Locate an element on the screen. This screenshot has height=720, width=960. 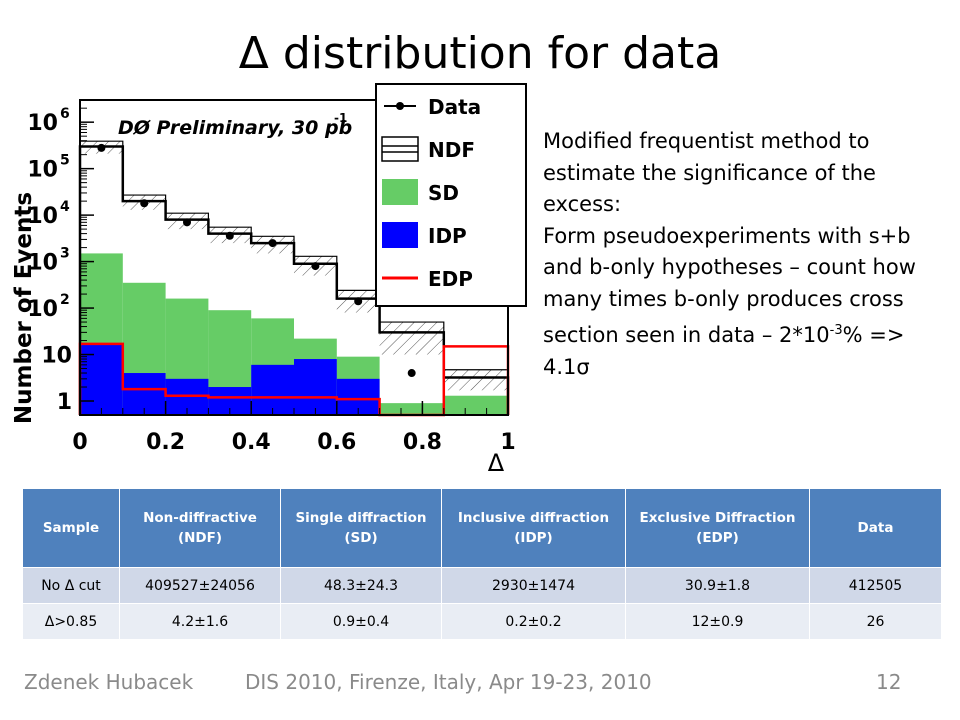
legend-label: NDF is located at coordinates (451, 150).